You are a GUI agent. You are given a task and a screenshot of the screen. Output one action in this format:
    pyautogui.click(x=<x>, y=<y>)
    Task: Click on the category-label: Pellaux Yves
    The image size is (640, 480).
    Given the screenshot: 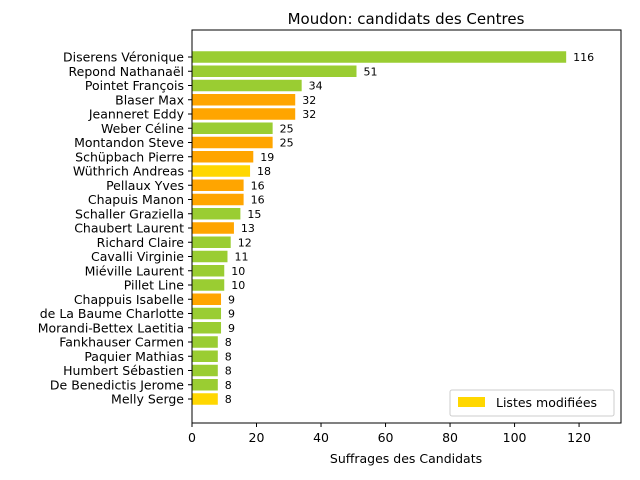 What is the action you would take?
    pyautogui.click(x=145, y=185)
    